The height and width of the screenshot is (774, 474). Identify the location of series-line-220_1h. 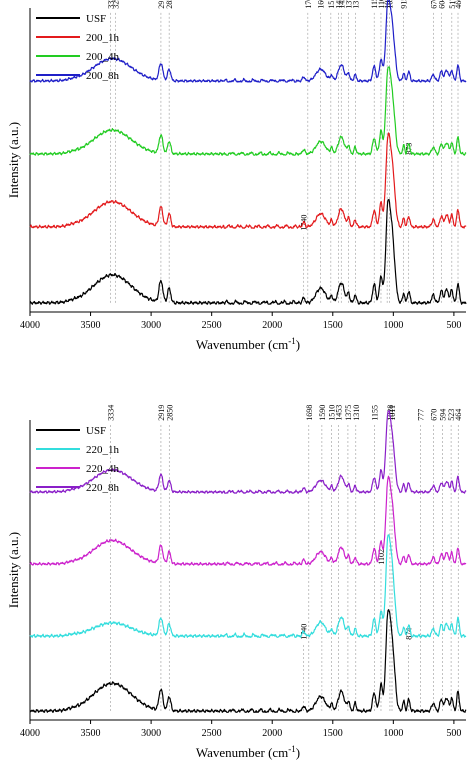
(248, 586).